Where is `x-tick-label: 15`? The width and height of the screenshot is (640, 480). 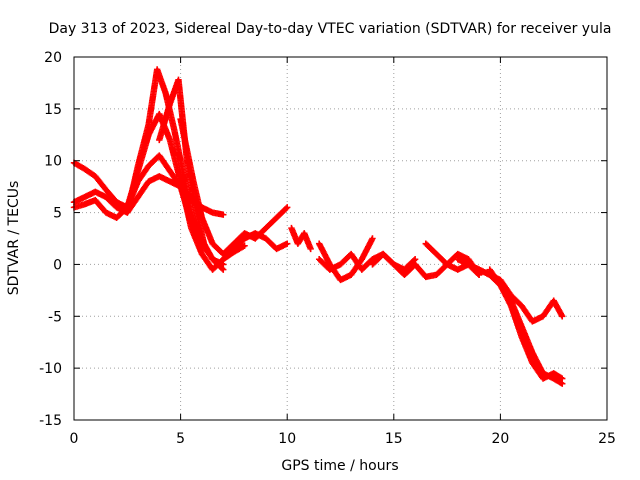
x-tick-label: 15 is located at coordinates (394, 439).